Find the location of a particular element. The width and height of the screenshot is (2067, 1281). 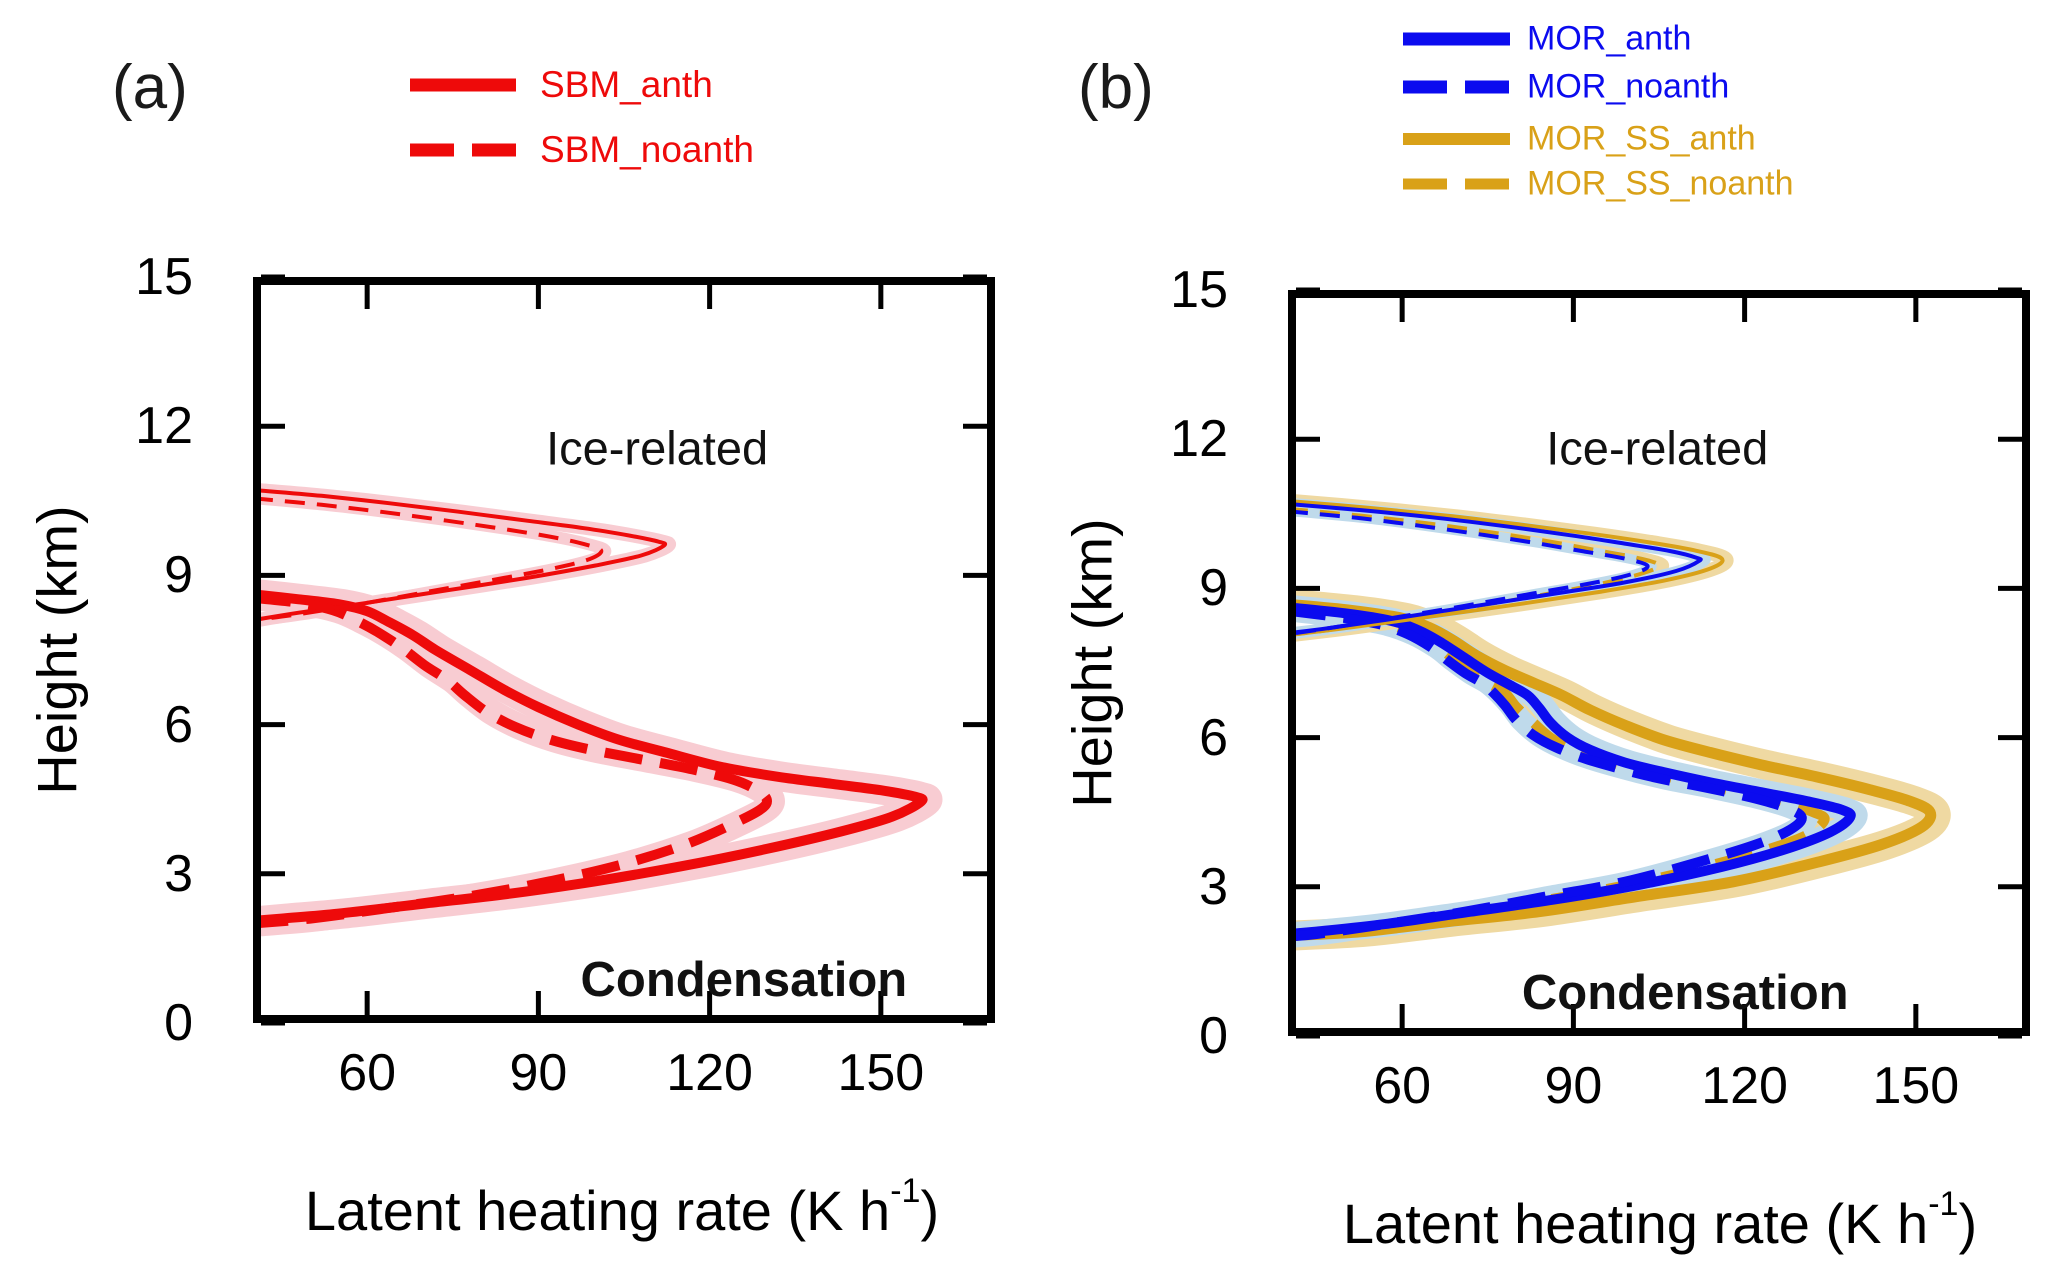

legend-label: MOR_SS_anth is located at coordinates (1641, 138).